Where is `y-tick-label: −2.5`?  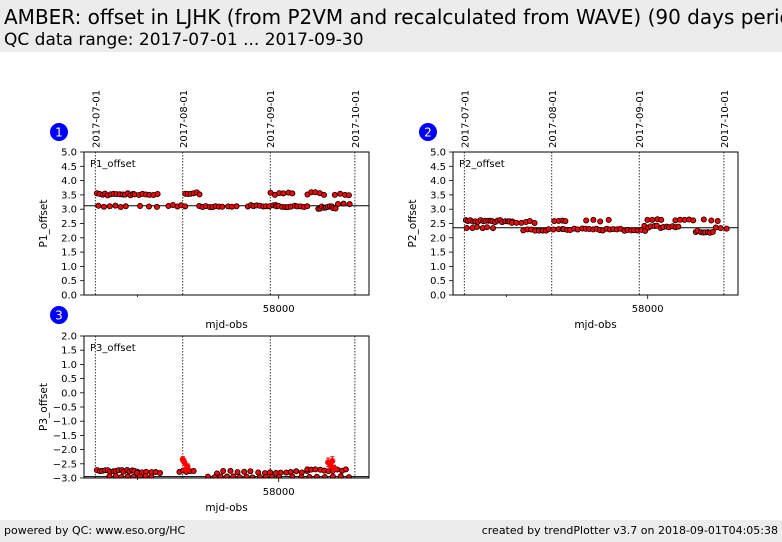
y-tick-label: −2.5 is located at coordinates (65, 464).